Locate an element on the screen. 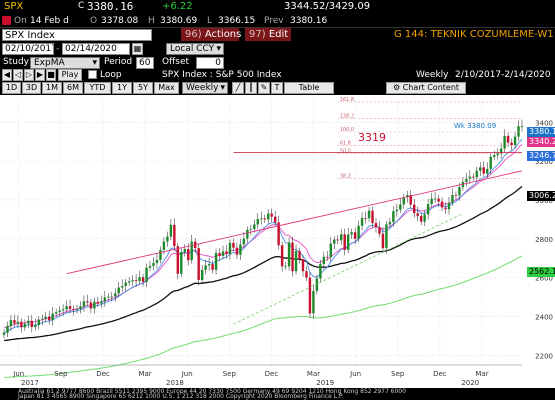 Image resolution: width=555 pixels, height=400 pixels. net-change: +6.22 is located at coordinates (177, 6).